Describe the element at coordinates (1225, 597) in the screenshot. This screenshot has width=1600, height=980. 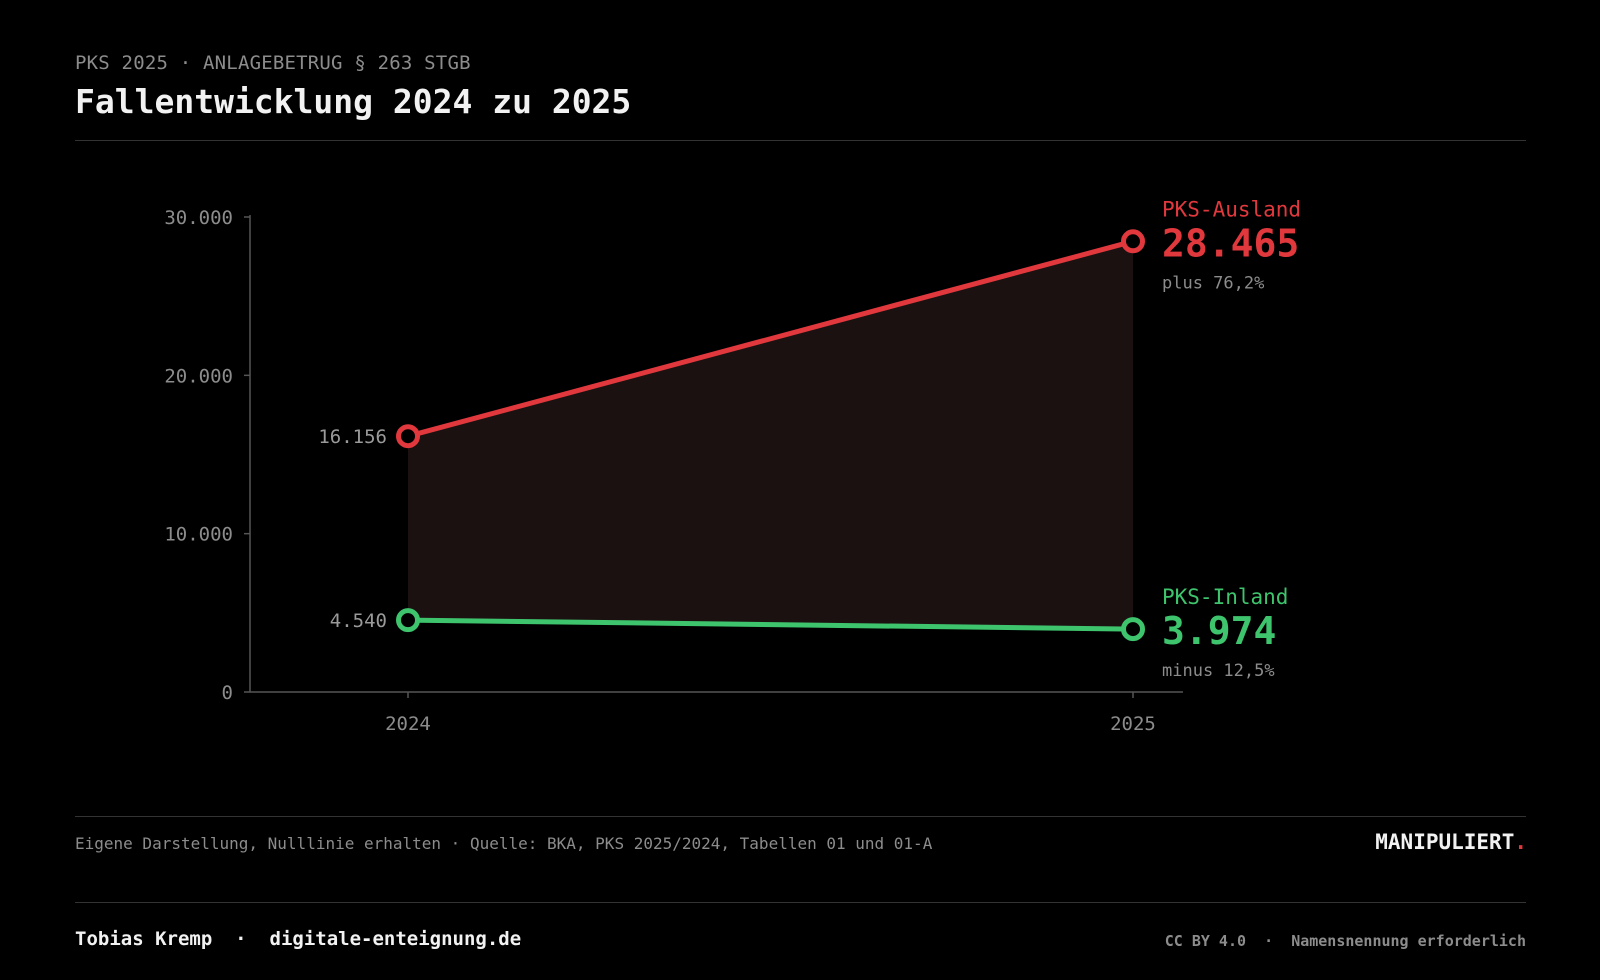
I see `series-name-pks-inland: PKS-Inland` at that location.